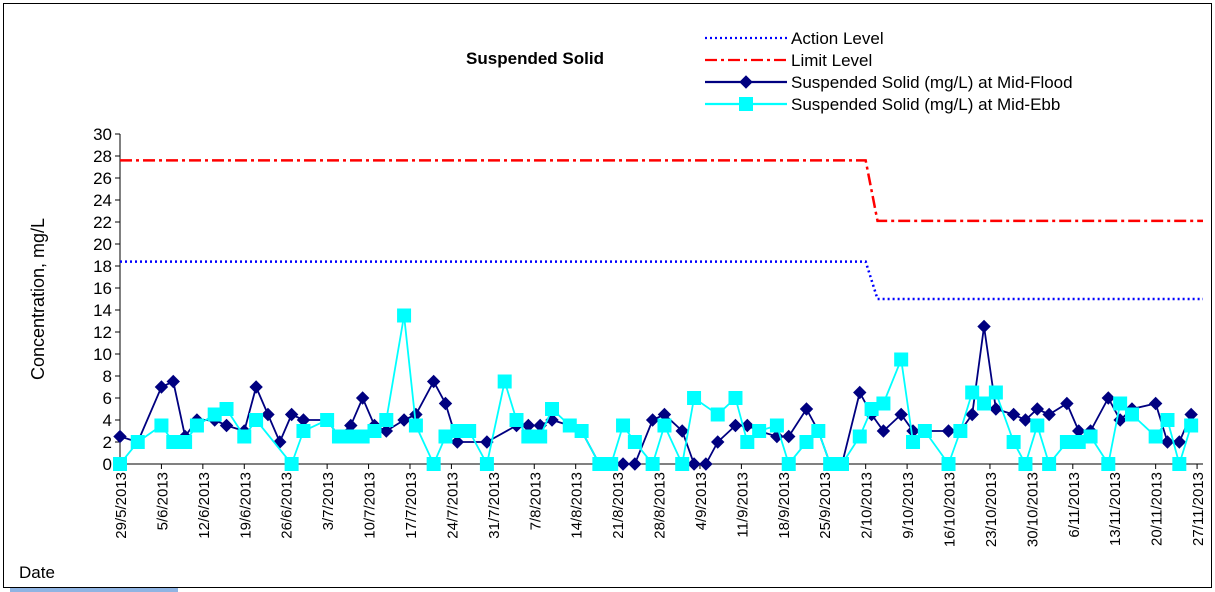 This screenshot has height=592, width=1215. I want to click on x-tick-label: 6/11/2013, so click(1074, 505).